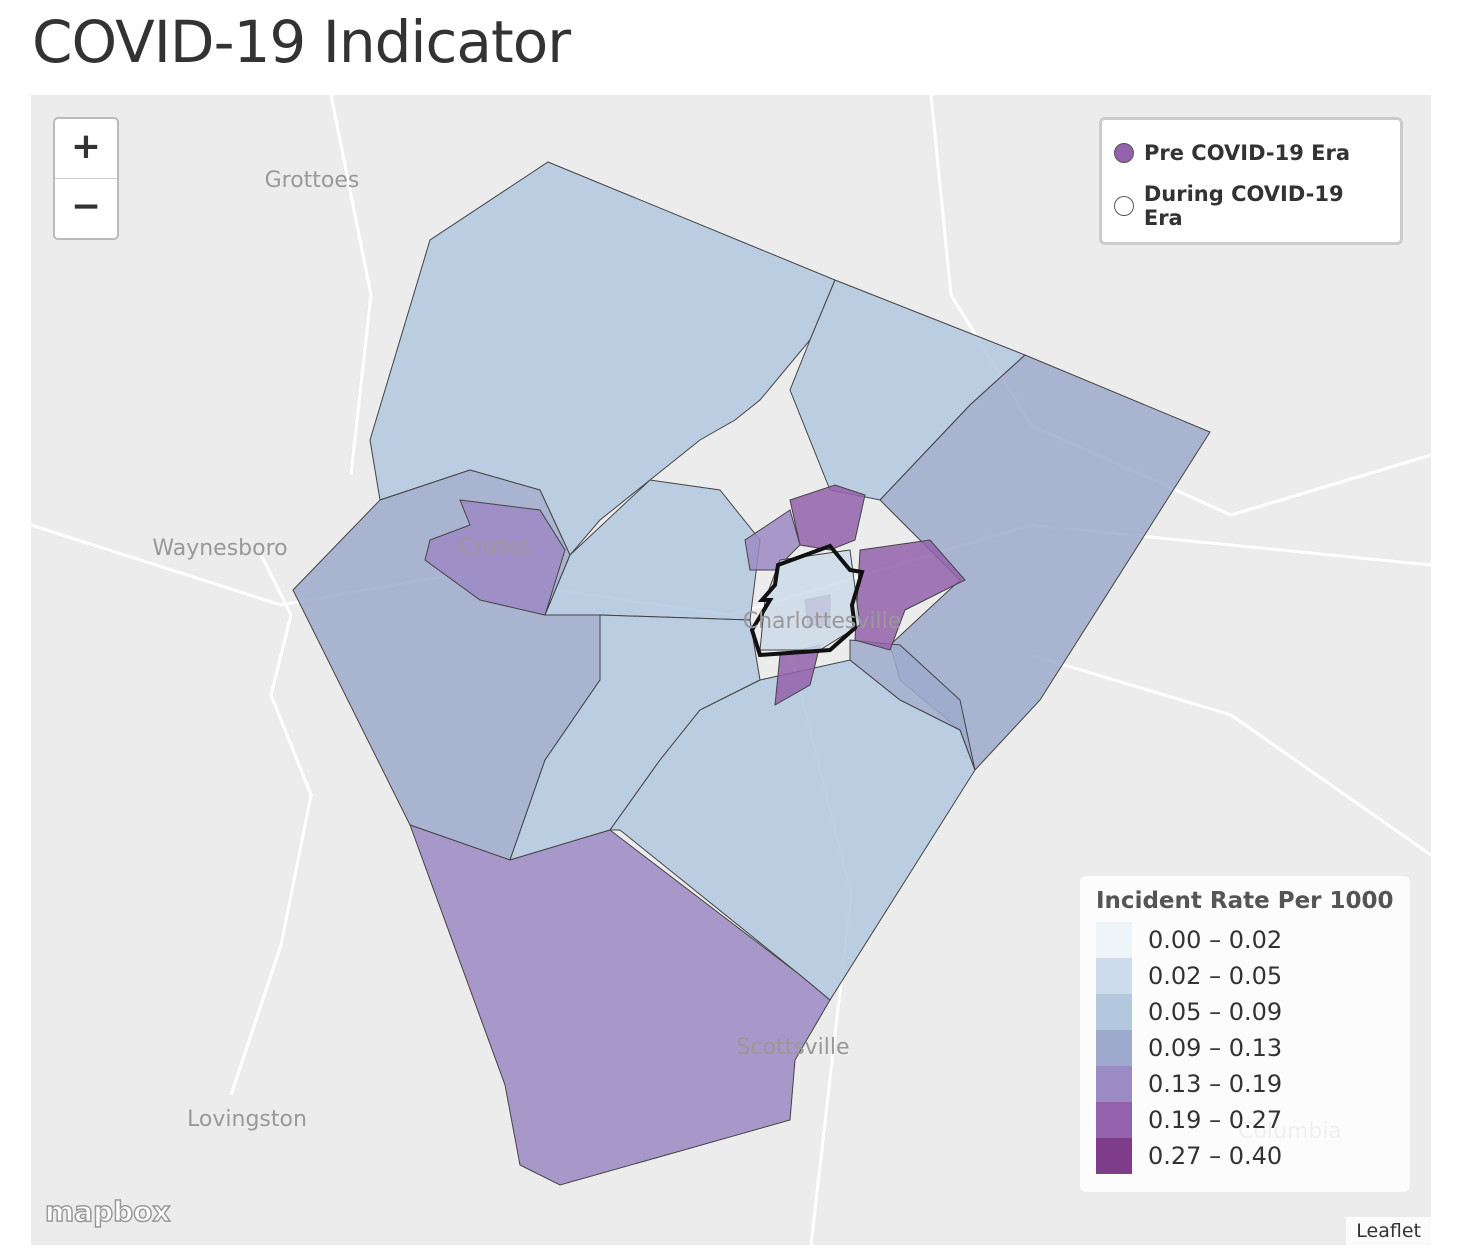  I want to click on zoom-in: +, so click(86, 146).